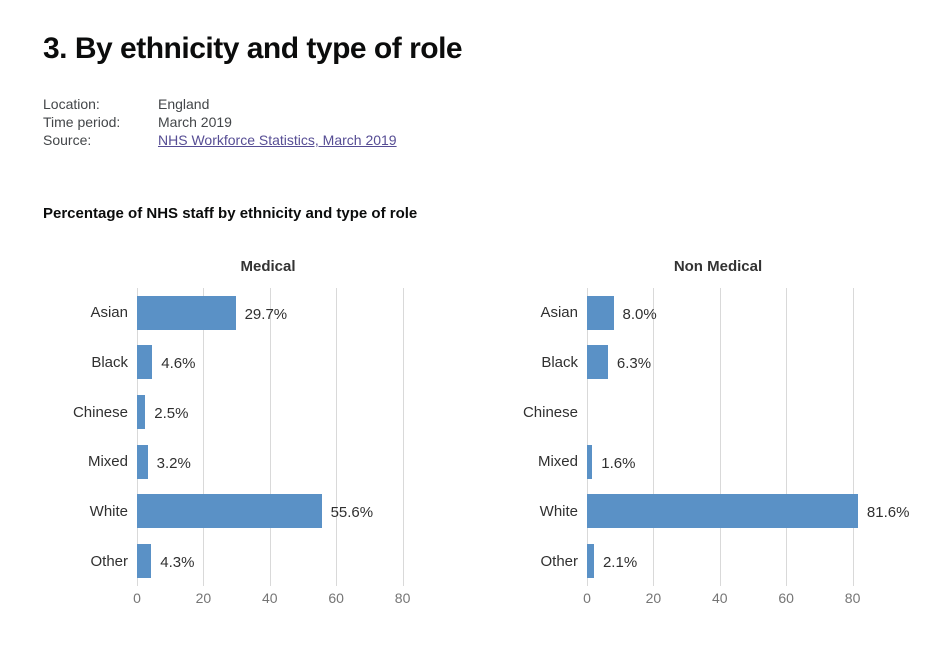 The height and width of the screenshot is (650, 947). I want to click on location-label: Location:, so click(71, 104).